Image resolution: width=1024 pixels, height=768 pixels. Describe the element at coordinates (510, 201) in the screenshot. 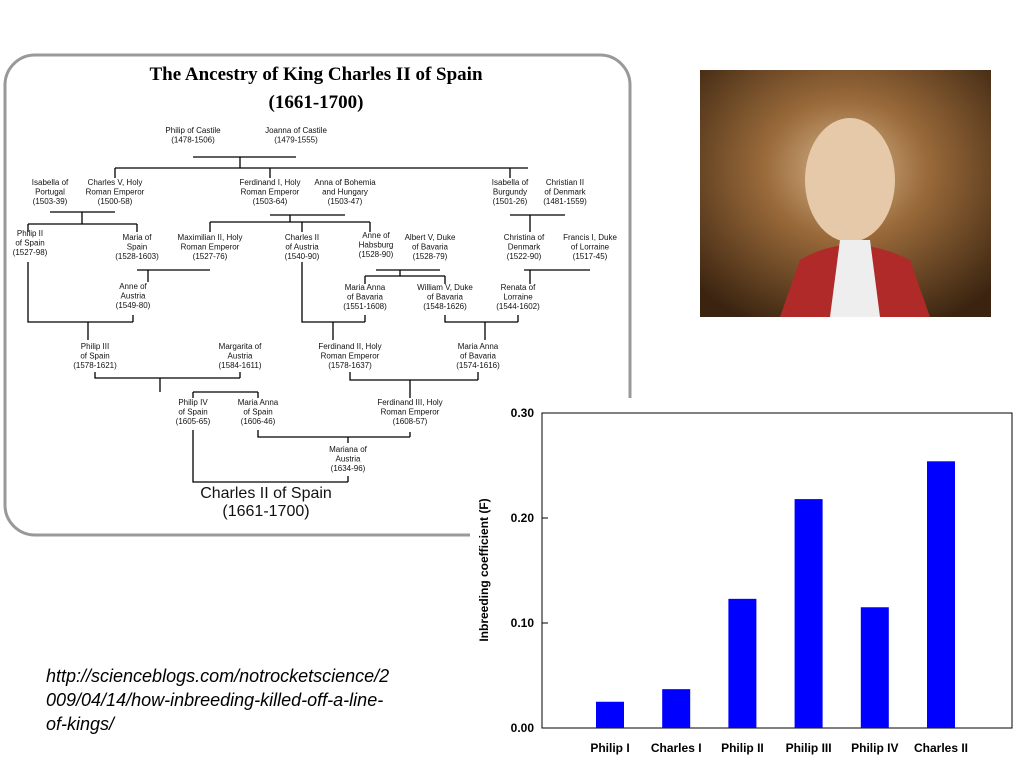

I see `node-line: (1501-26)` at that location.